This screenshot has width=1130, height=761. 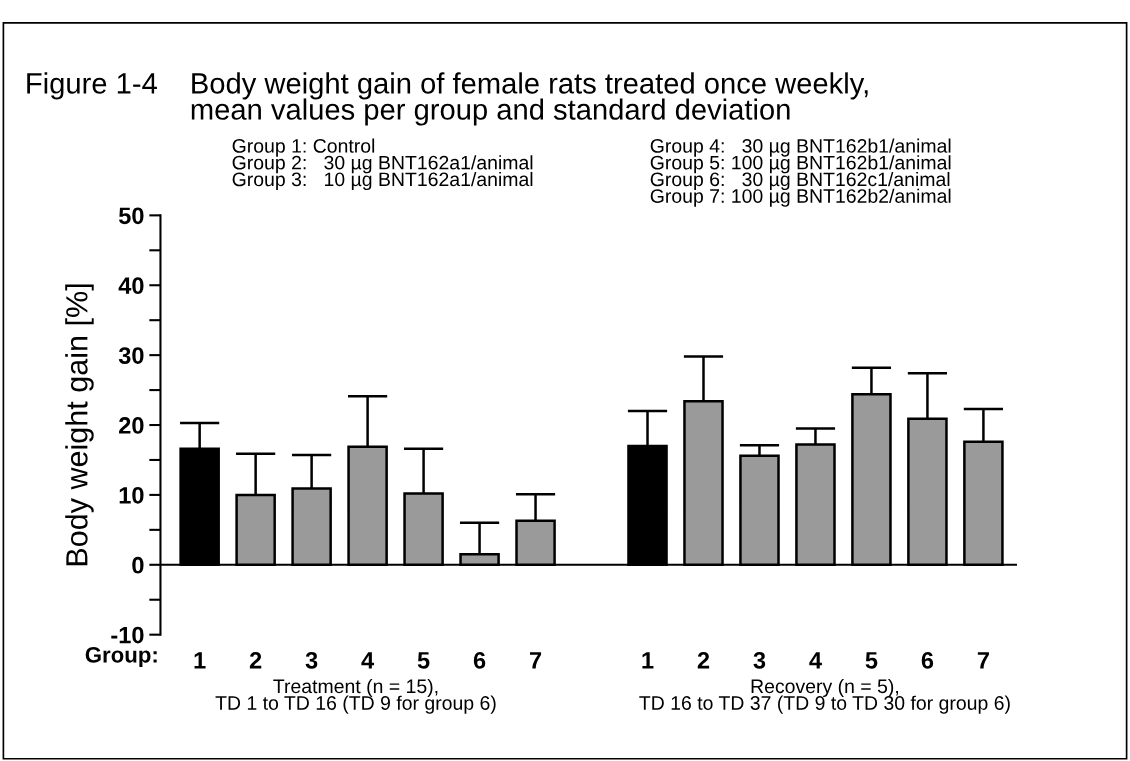 I want to click on chart-subtitle: Body weight gain of female rats treated once weekly, mean values per group and standard deviation, so click(x=529, y=99).